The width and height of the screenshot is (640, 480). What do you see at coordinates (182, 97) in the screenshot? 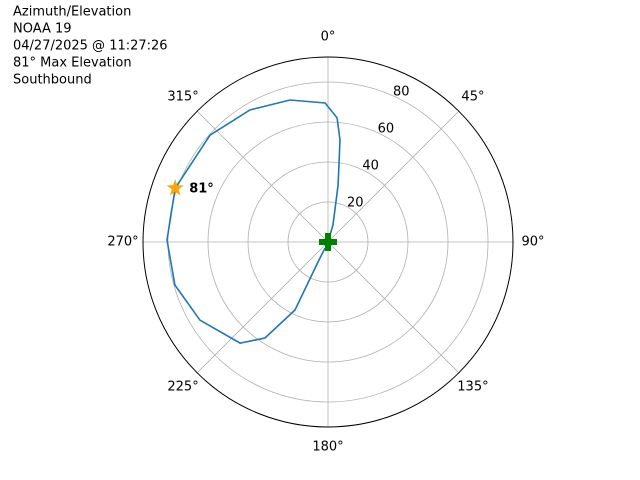
I see `theta-tick-label: 315°` at bounding box center [182, 97].